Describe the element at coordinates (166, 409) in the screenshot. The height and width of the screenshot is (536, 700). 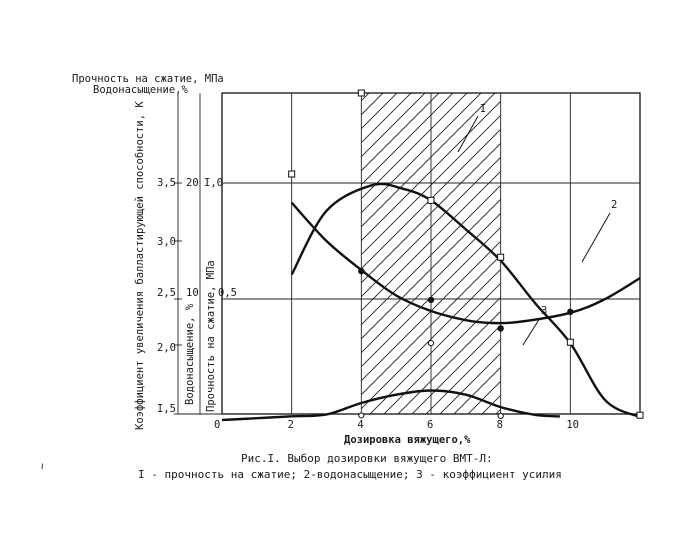
I see `tick-k-1.5: I,5` at that location.